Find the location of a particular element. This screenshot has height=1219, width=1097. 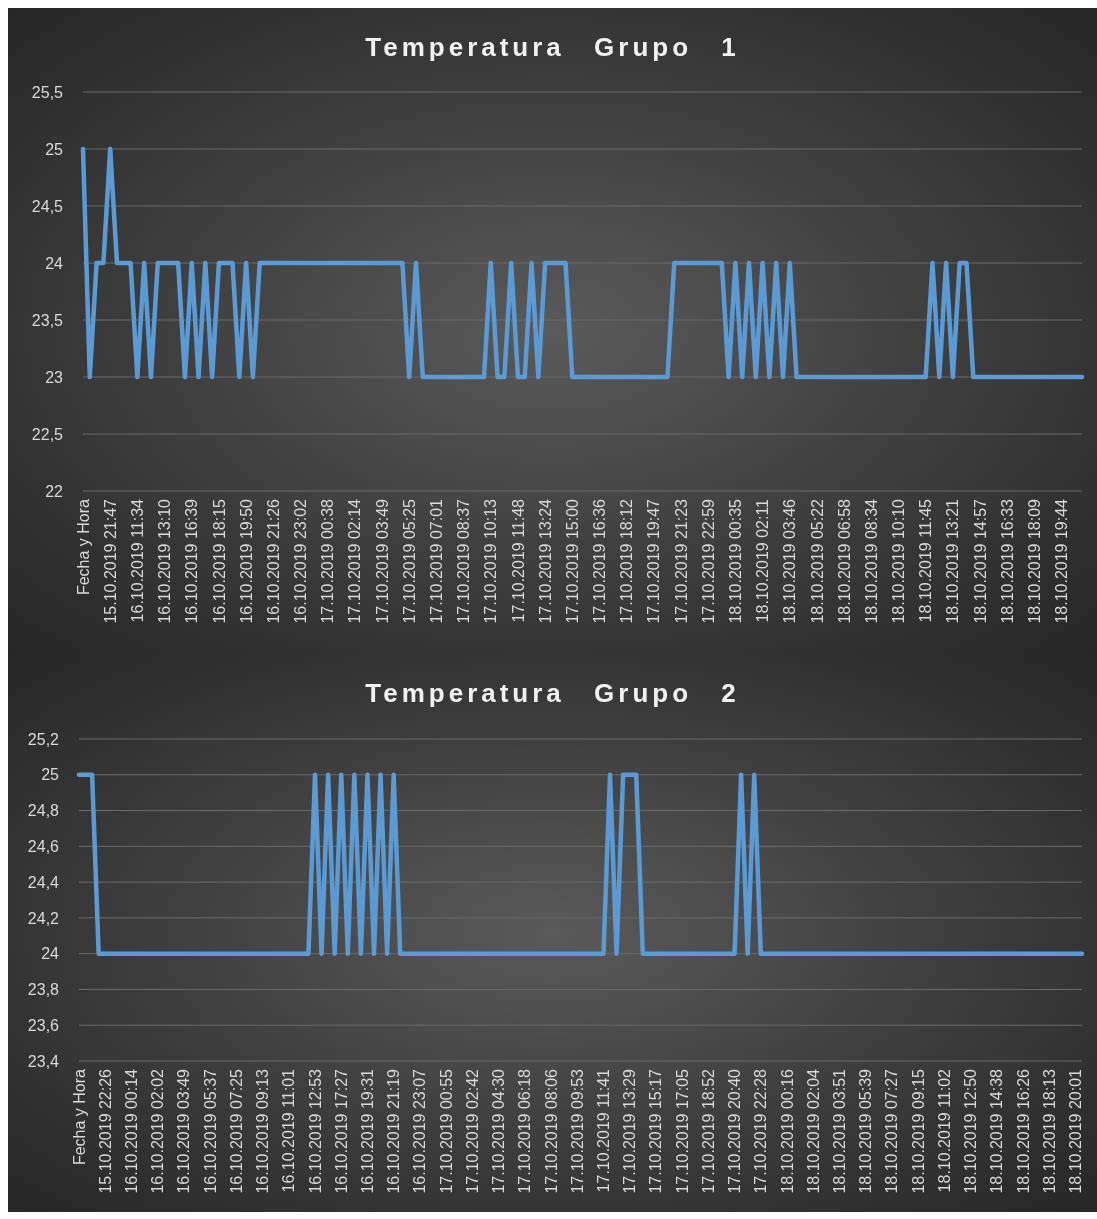

x-tick-label: 17.10.2019 18:52 is located at coordinates (708, 1131).